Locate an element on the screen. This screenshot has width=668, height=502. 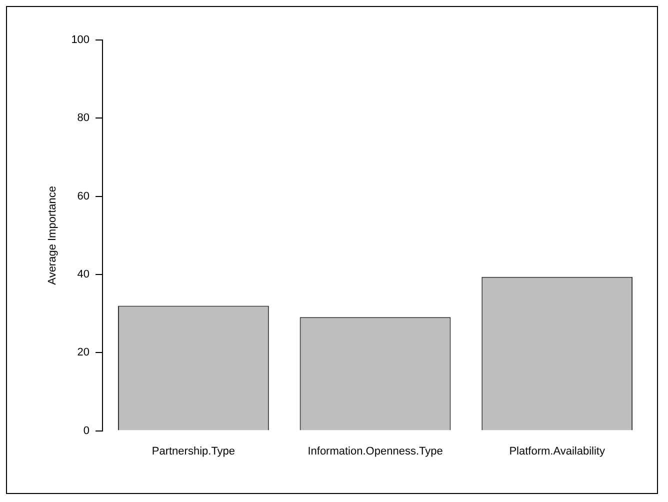
x-tick-label: Platform.Availability is located at coordinates (557, 451).